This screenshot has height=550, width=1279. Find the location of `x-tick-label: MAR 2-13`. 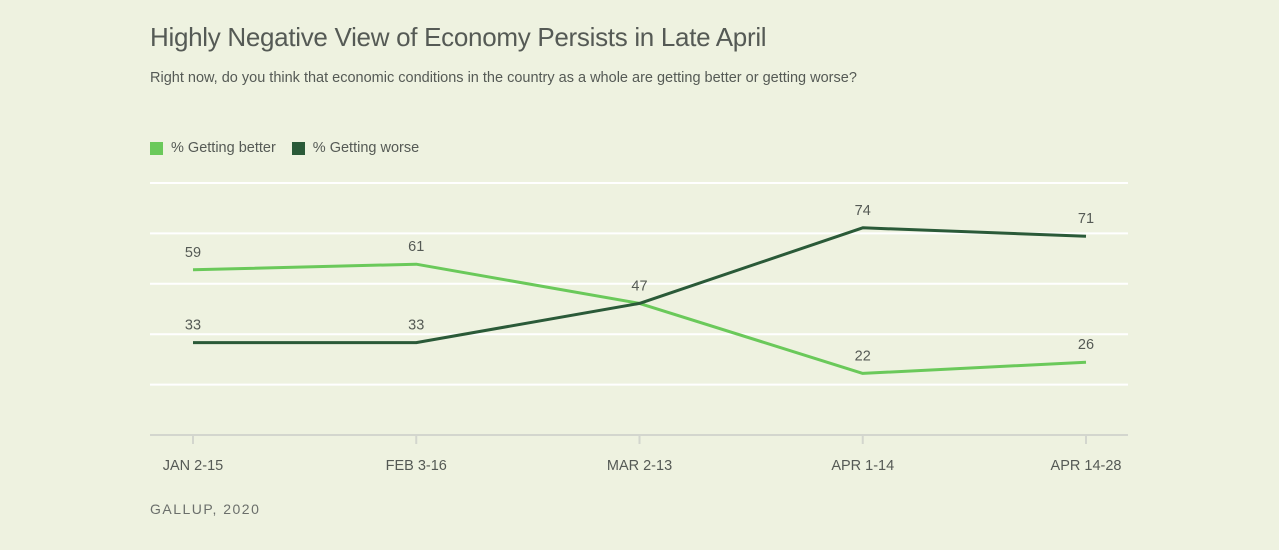

x-tick-label: MAR 2-13 is located at coordinates (639, 466).